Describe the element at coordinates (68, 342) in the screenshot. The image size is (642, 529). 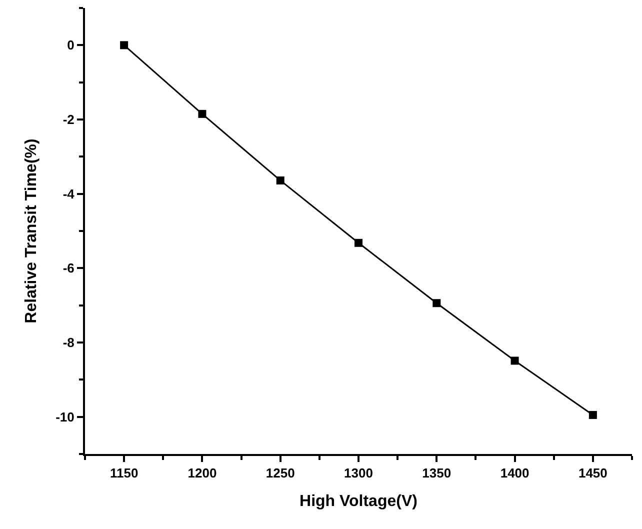
I see `y-tick-label: -8` at that location.